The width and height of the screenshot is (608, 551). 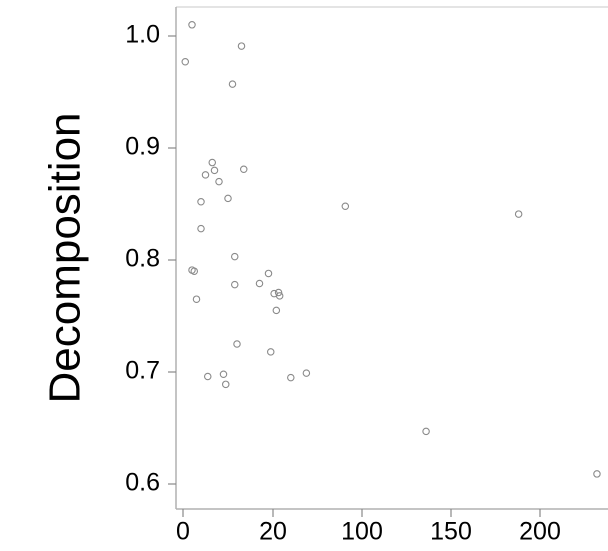 I want to click on y-tick-label: 0.9, so click(x=142, y=147).